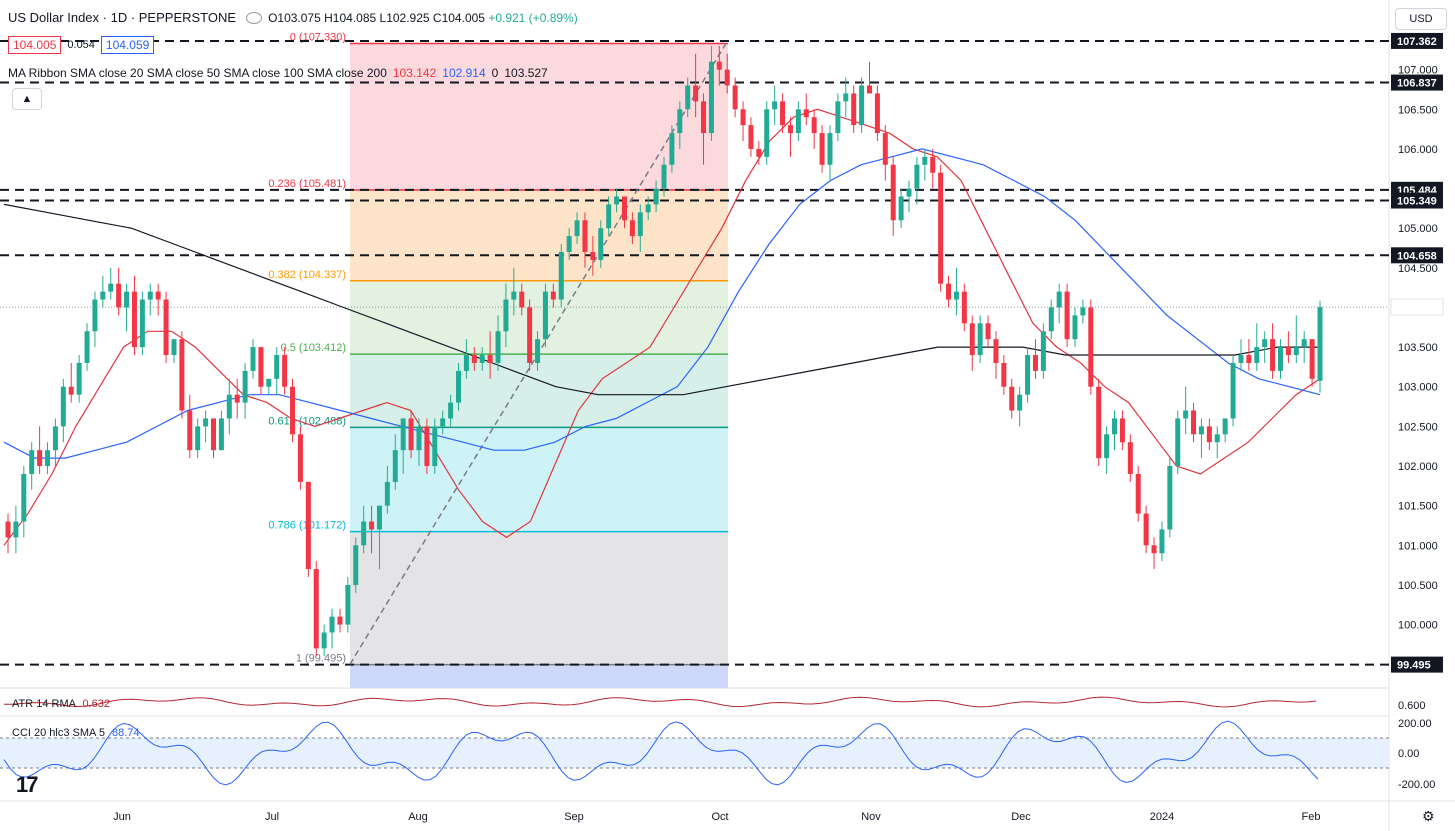 The image size is (1455, 831). What do you see at coordinates (1418, 269) in the screenshot?
I see `price-axis-tick: 104.500` at bounding box center [1418, 269].